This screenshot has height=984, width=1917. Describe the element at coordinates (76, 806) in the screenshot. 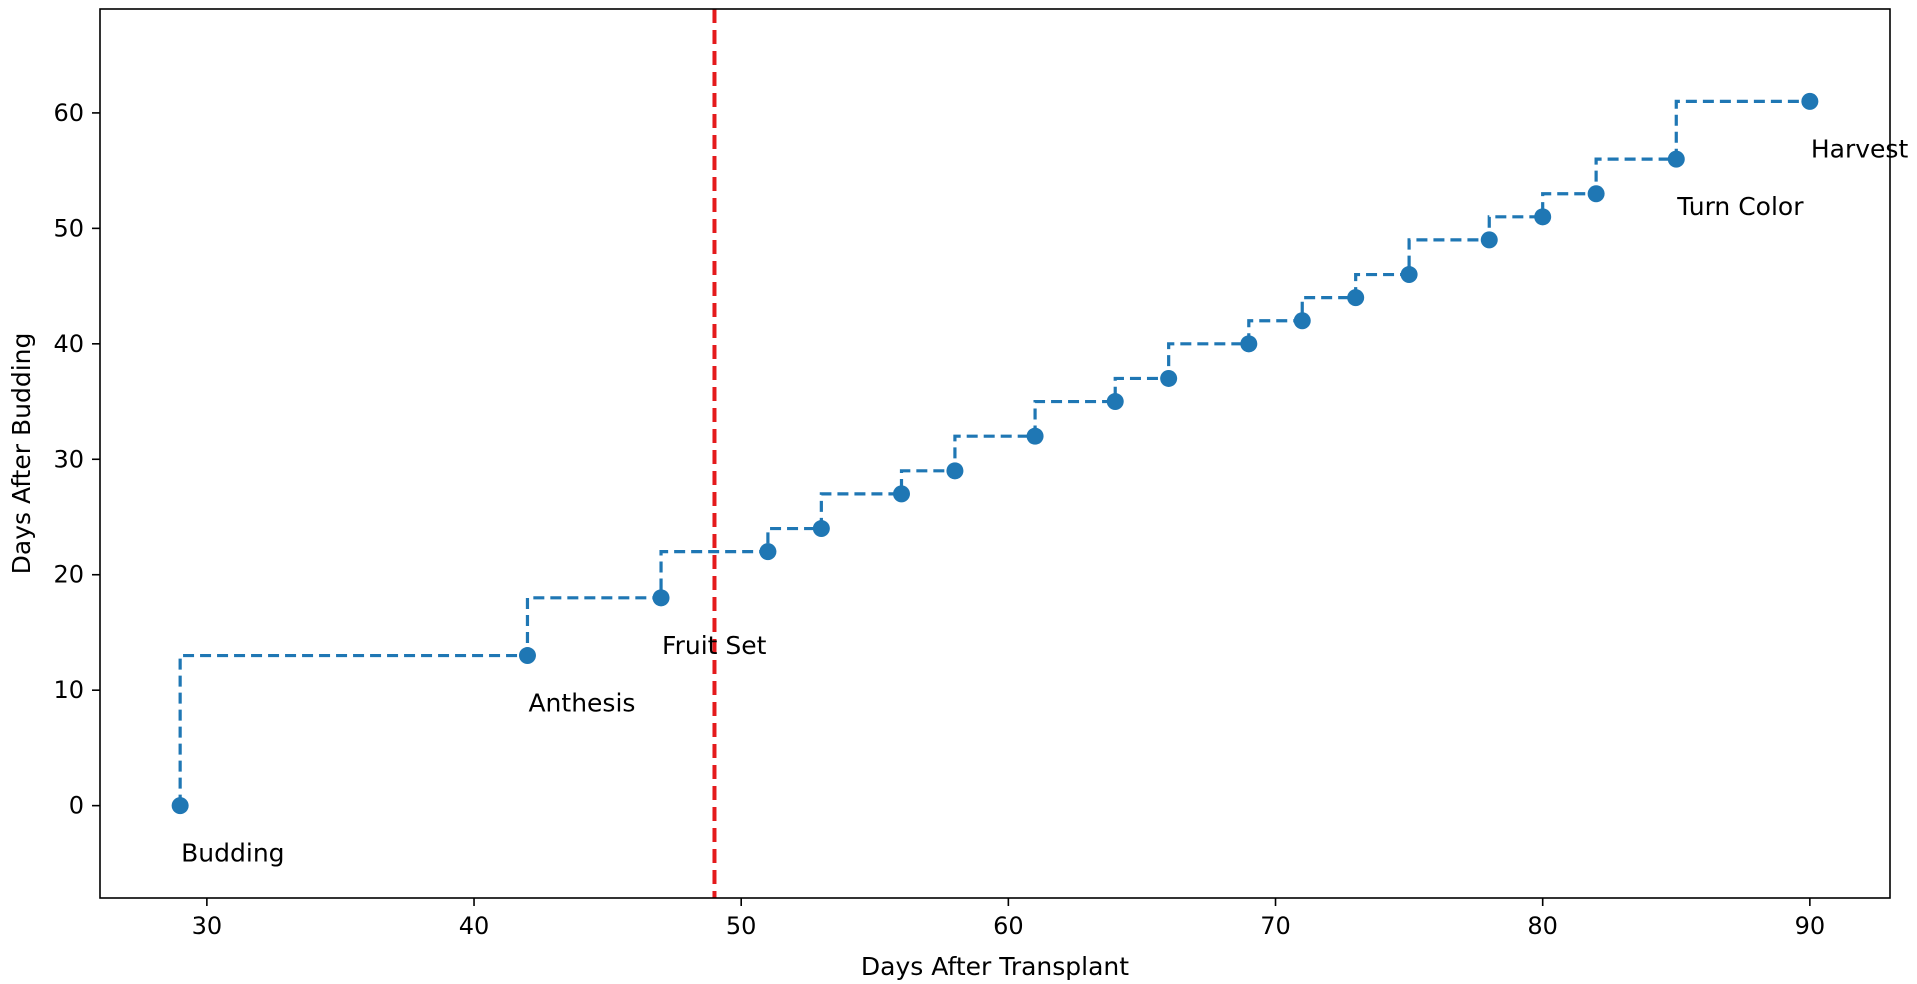

I see `y-tick-label: 0` at that location.